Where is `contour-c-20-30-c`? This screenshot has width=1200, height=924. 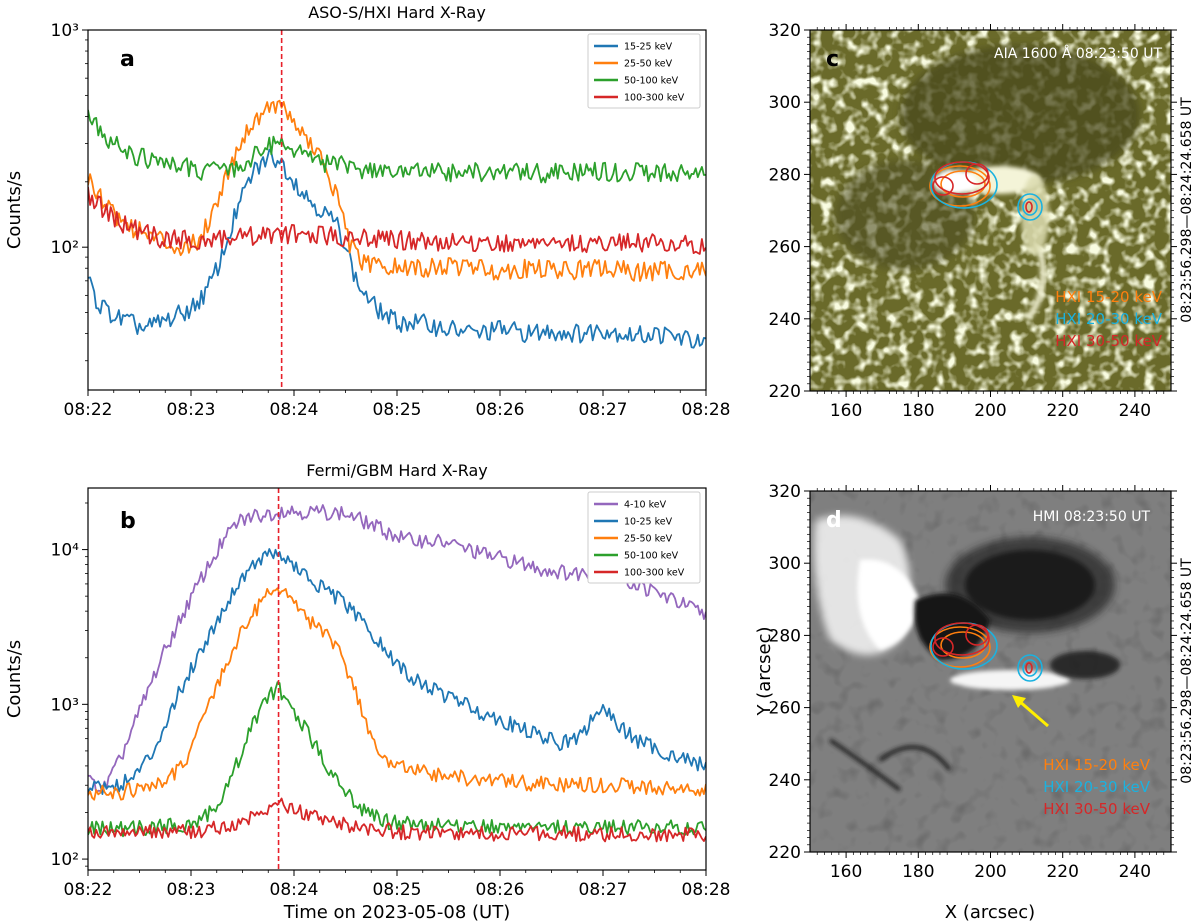
contour-c-20-30-c is located at coordinates (1030, 207).